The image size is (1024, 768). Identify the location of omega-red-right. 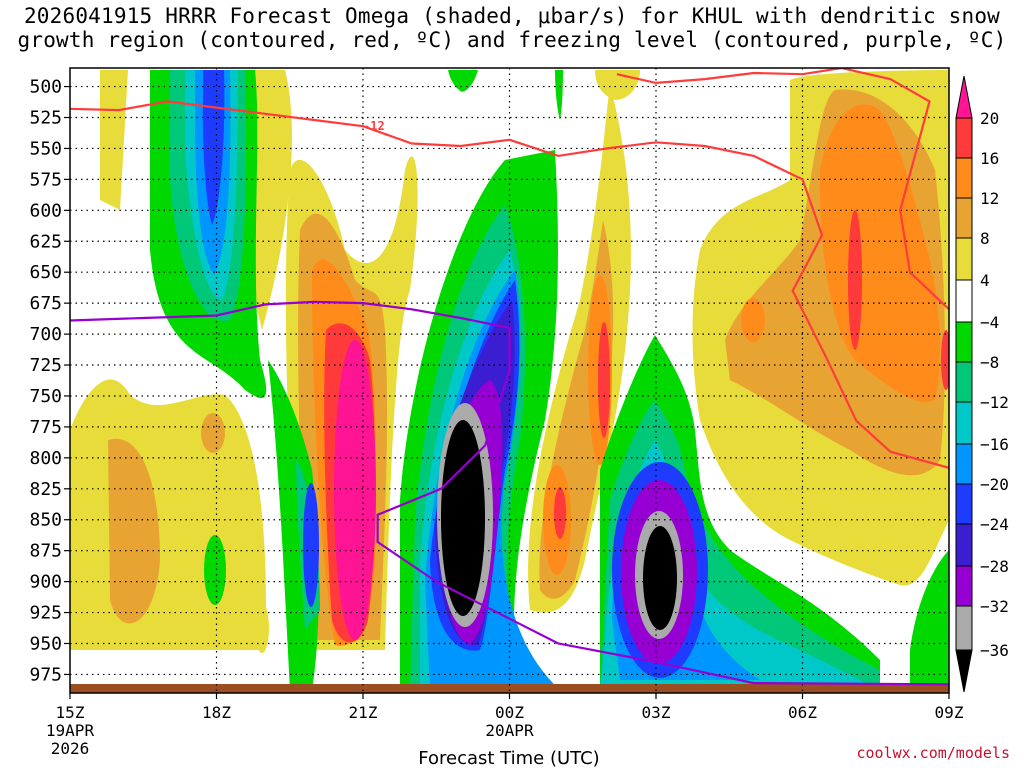
(855, 280).